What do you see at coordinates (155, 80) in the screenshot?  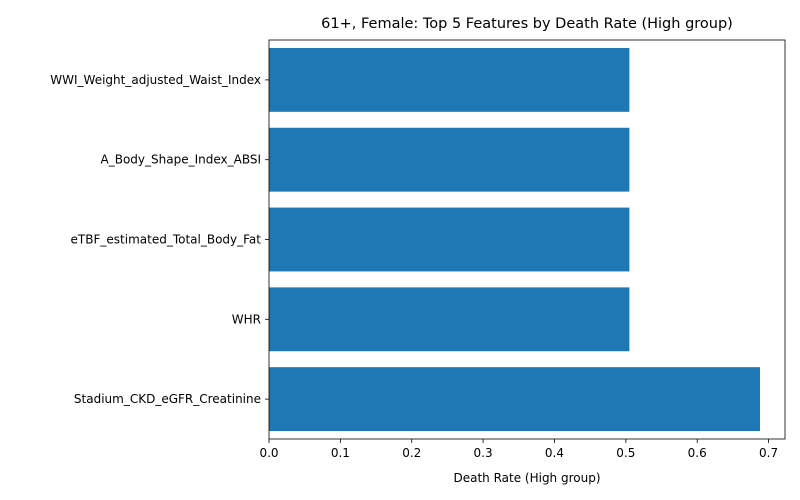 I see `y-tick-label: WWI_Weight_adjusted_Waist_Index` at bounding box center [155, 80].